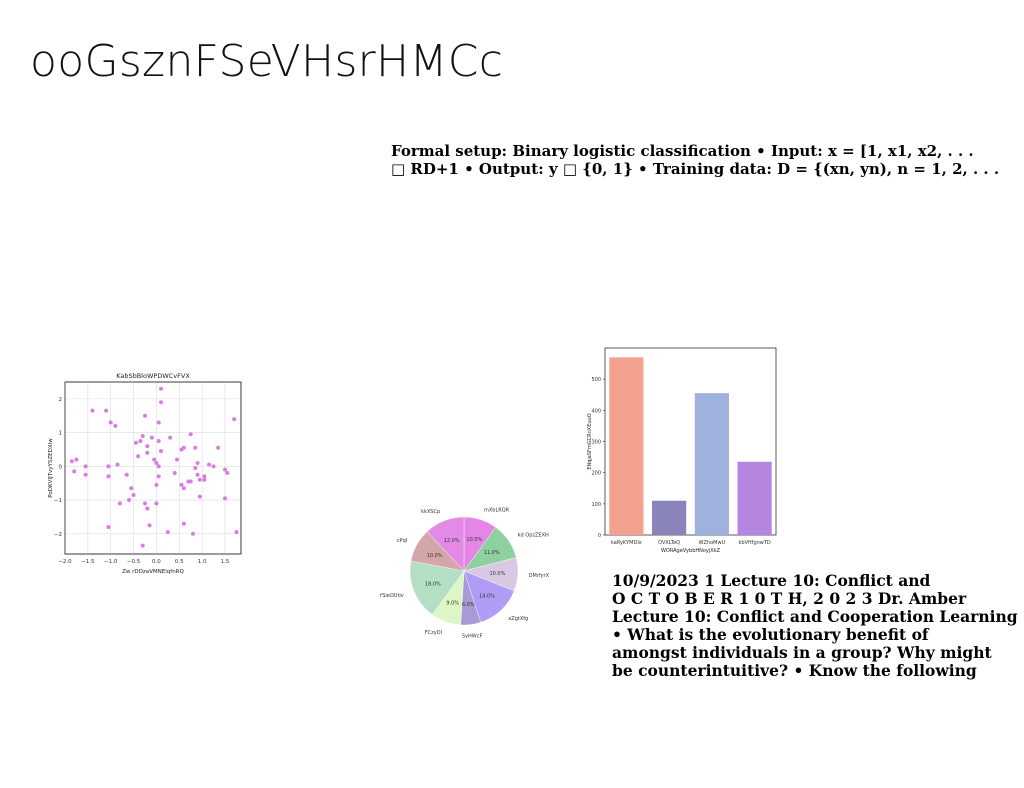 The height and width of the screenshot is (788, 1024). Describe the element at coordinates (58, 501) in the screenshot. I see `scatter-y-tick-label: −1` at that location.